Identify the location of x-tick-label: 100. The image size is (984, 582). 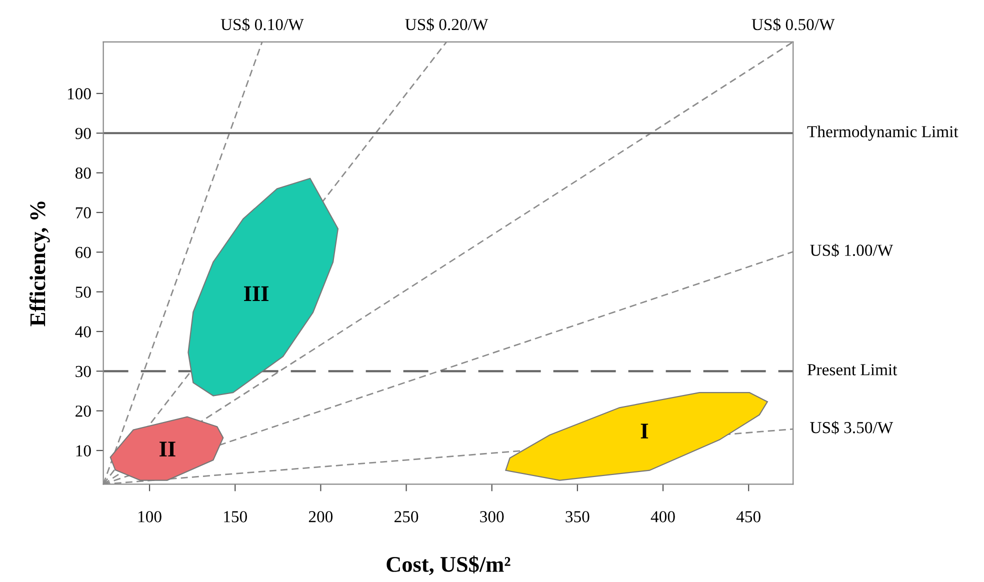
(150, 516).